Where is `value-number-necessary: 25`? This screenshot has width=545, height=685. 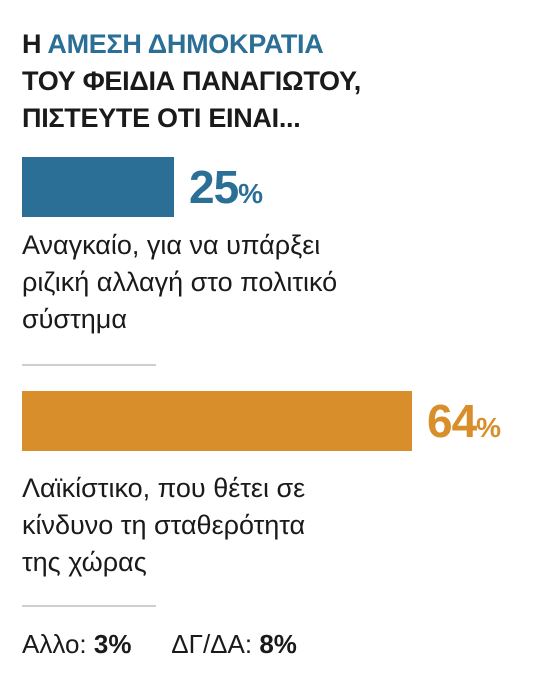 value-number-necessary: 25 is located at coordinates (214, 187).